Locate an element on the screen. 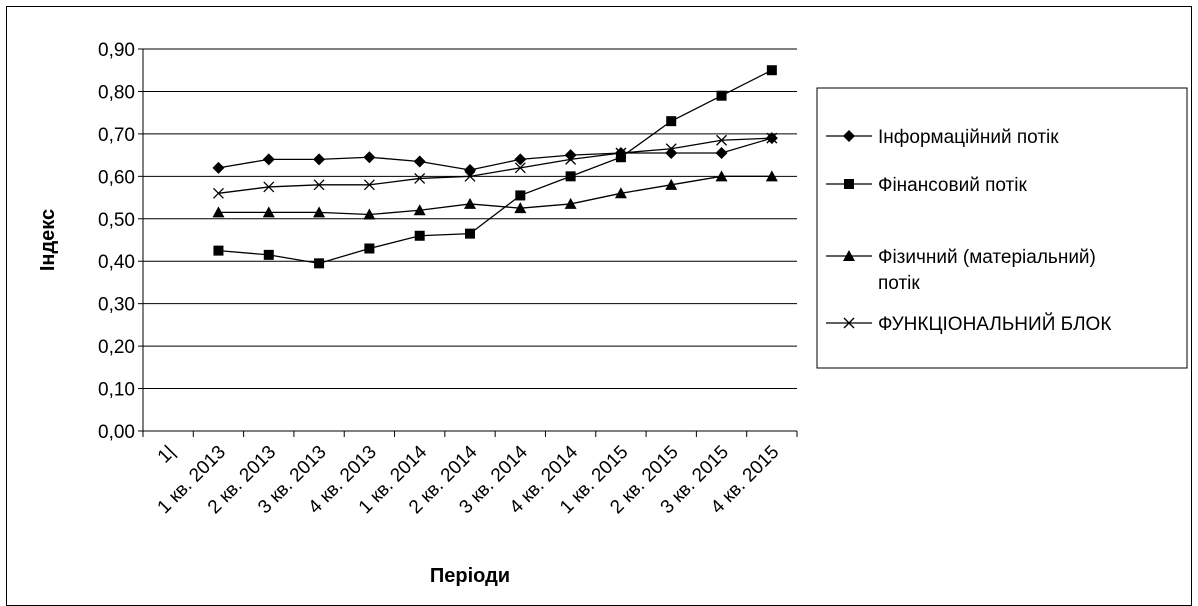  y-tick-label: 0,30 is located at coordinates (116, 305).